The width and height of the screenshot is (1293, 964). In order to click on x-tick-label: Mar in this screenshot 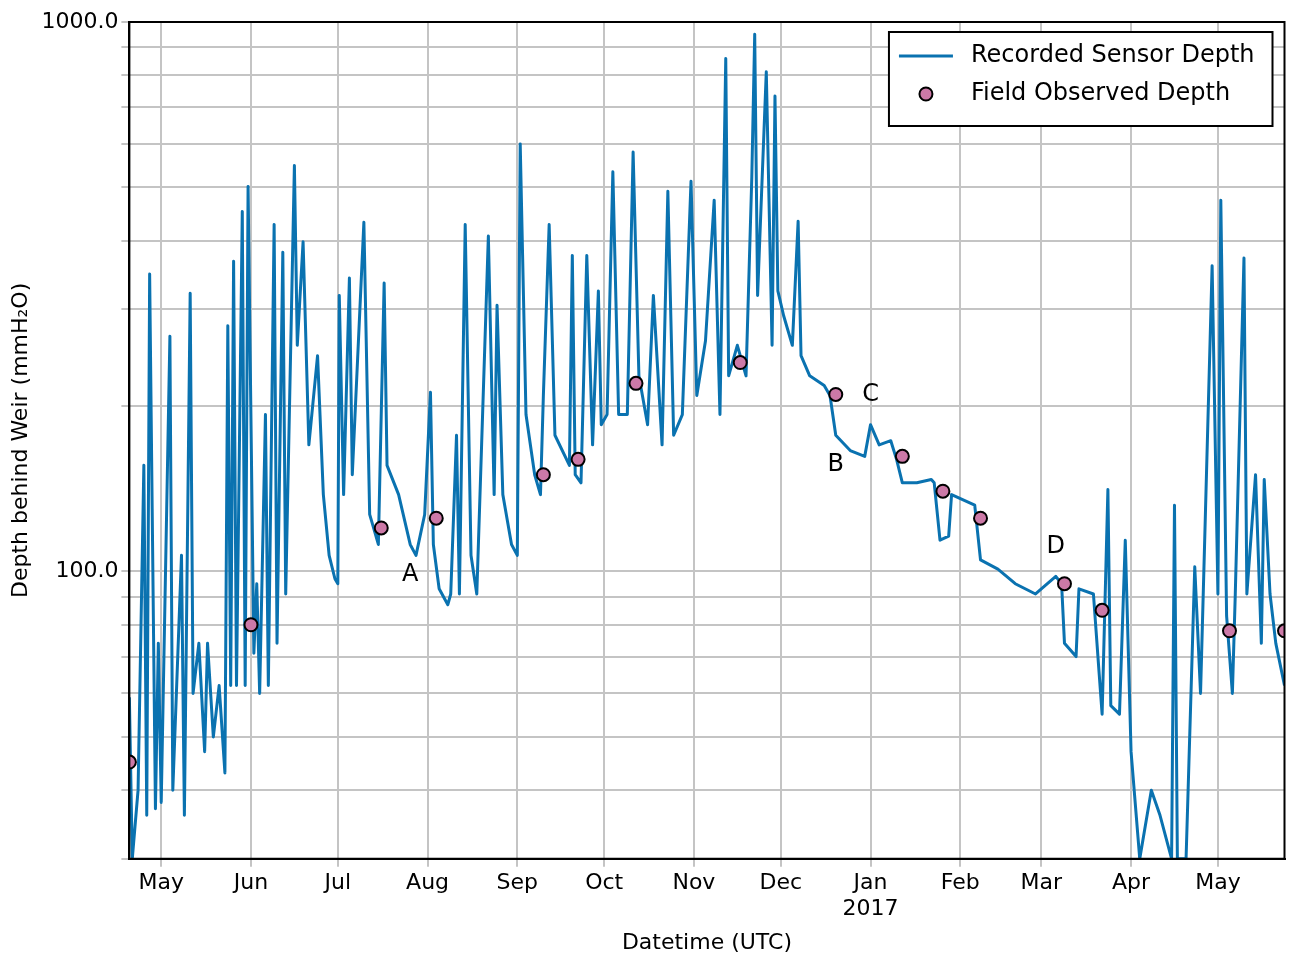, I will do `click(1042, 881)`.